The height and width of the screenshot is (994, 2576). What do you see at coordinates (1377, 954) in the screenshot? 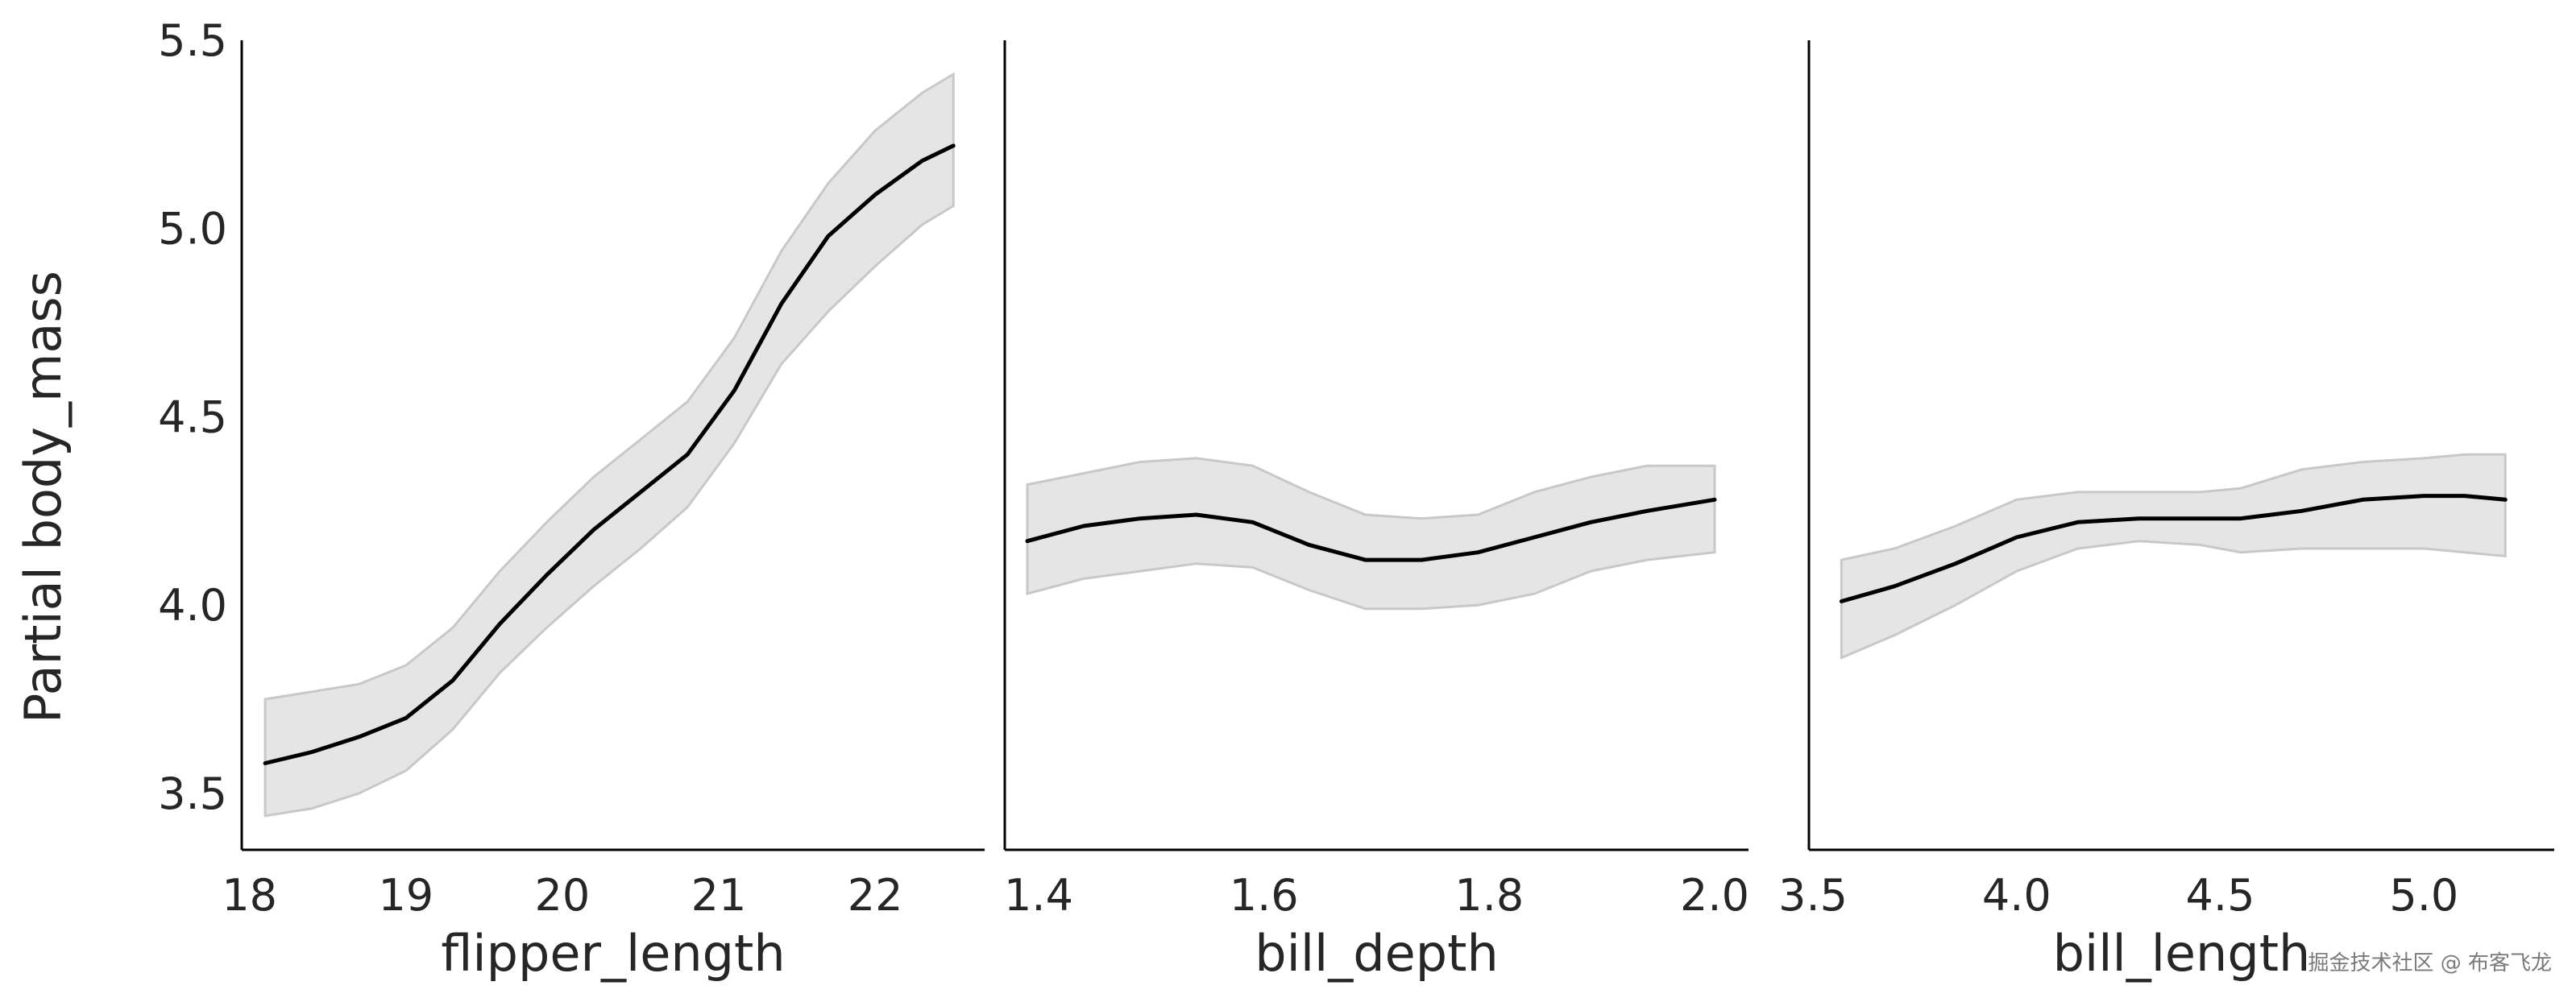
I see `x-axis-label: bill_depth` at bounding box center [1377, 954].